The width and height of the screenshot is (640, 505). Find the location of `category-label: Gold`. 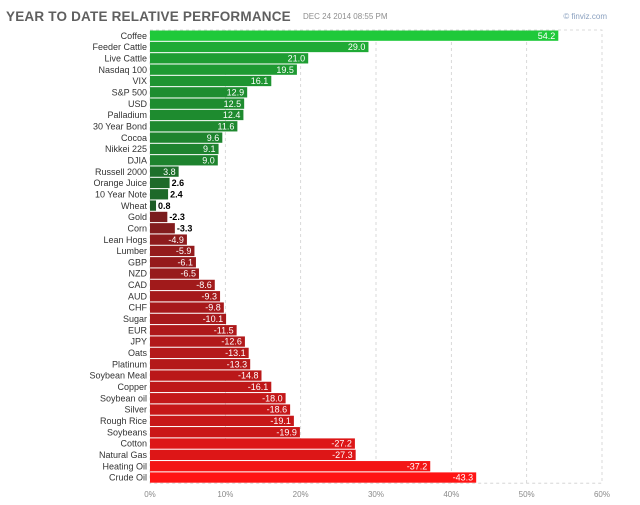

category-label: Gold is located at coordinates (137, 217).